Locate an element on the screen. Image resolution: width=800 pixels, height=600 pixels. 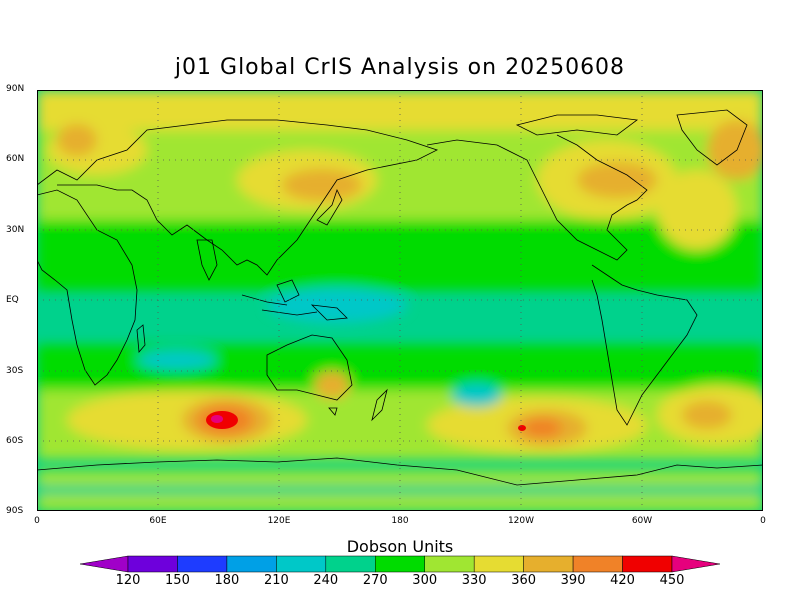
colorbar-label: 120 is located at coordinates (128, 580).